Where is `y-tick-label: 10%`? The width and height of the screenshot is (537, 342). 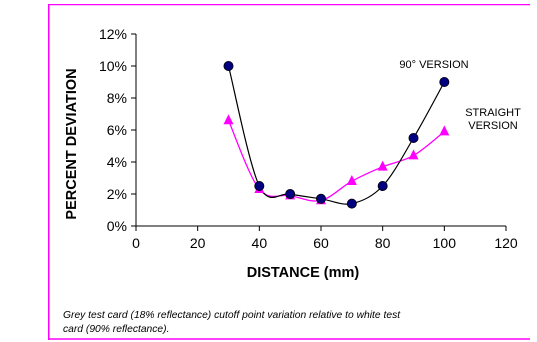
y-tick-label: 10% is located at coordinates (113, 66).